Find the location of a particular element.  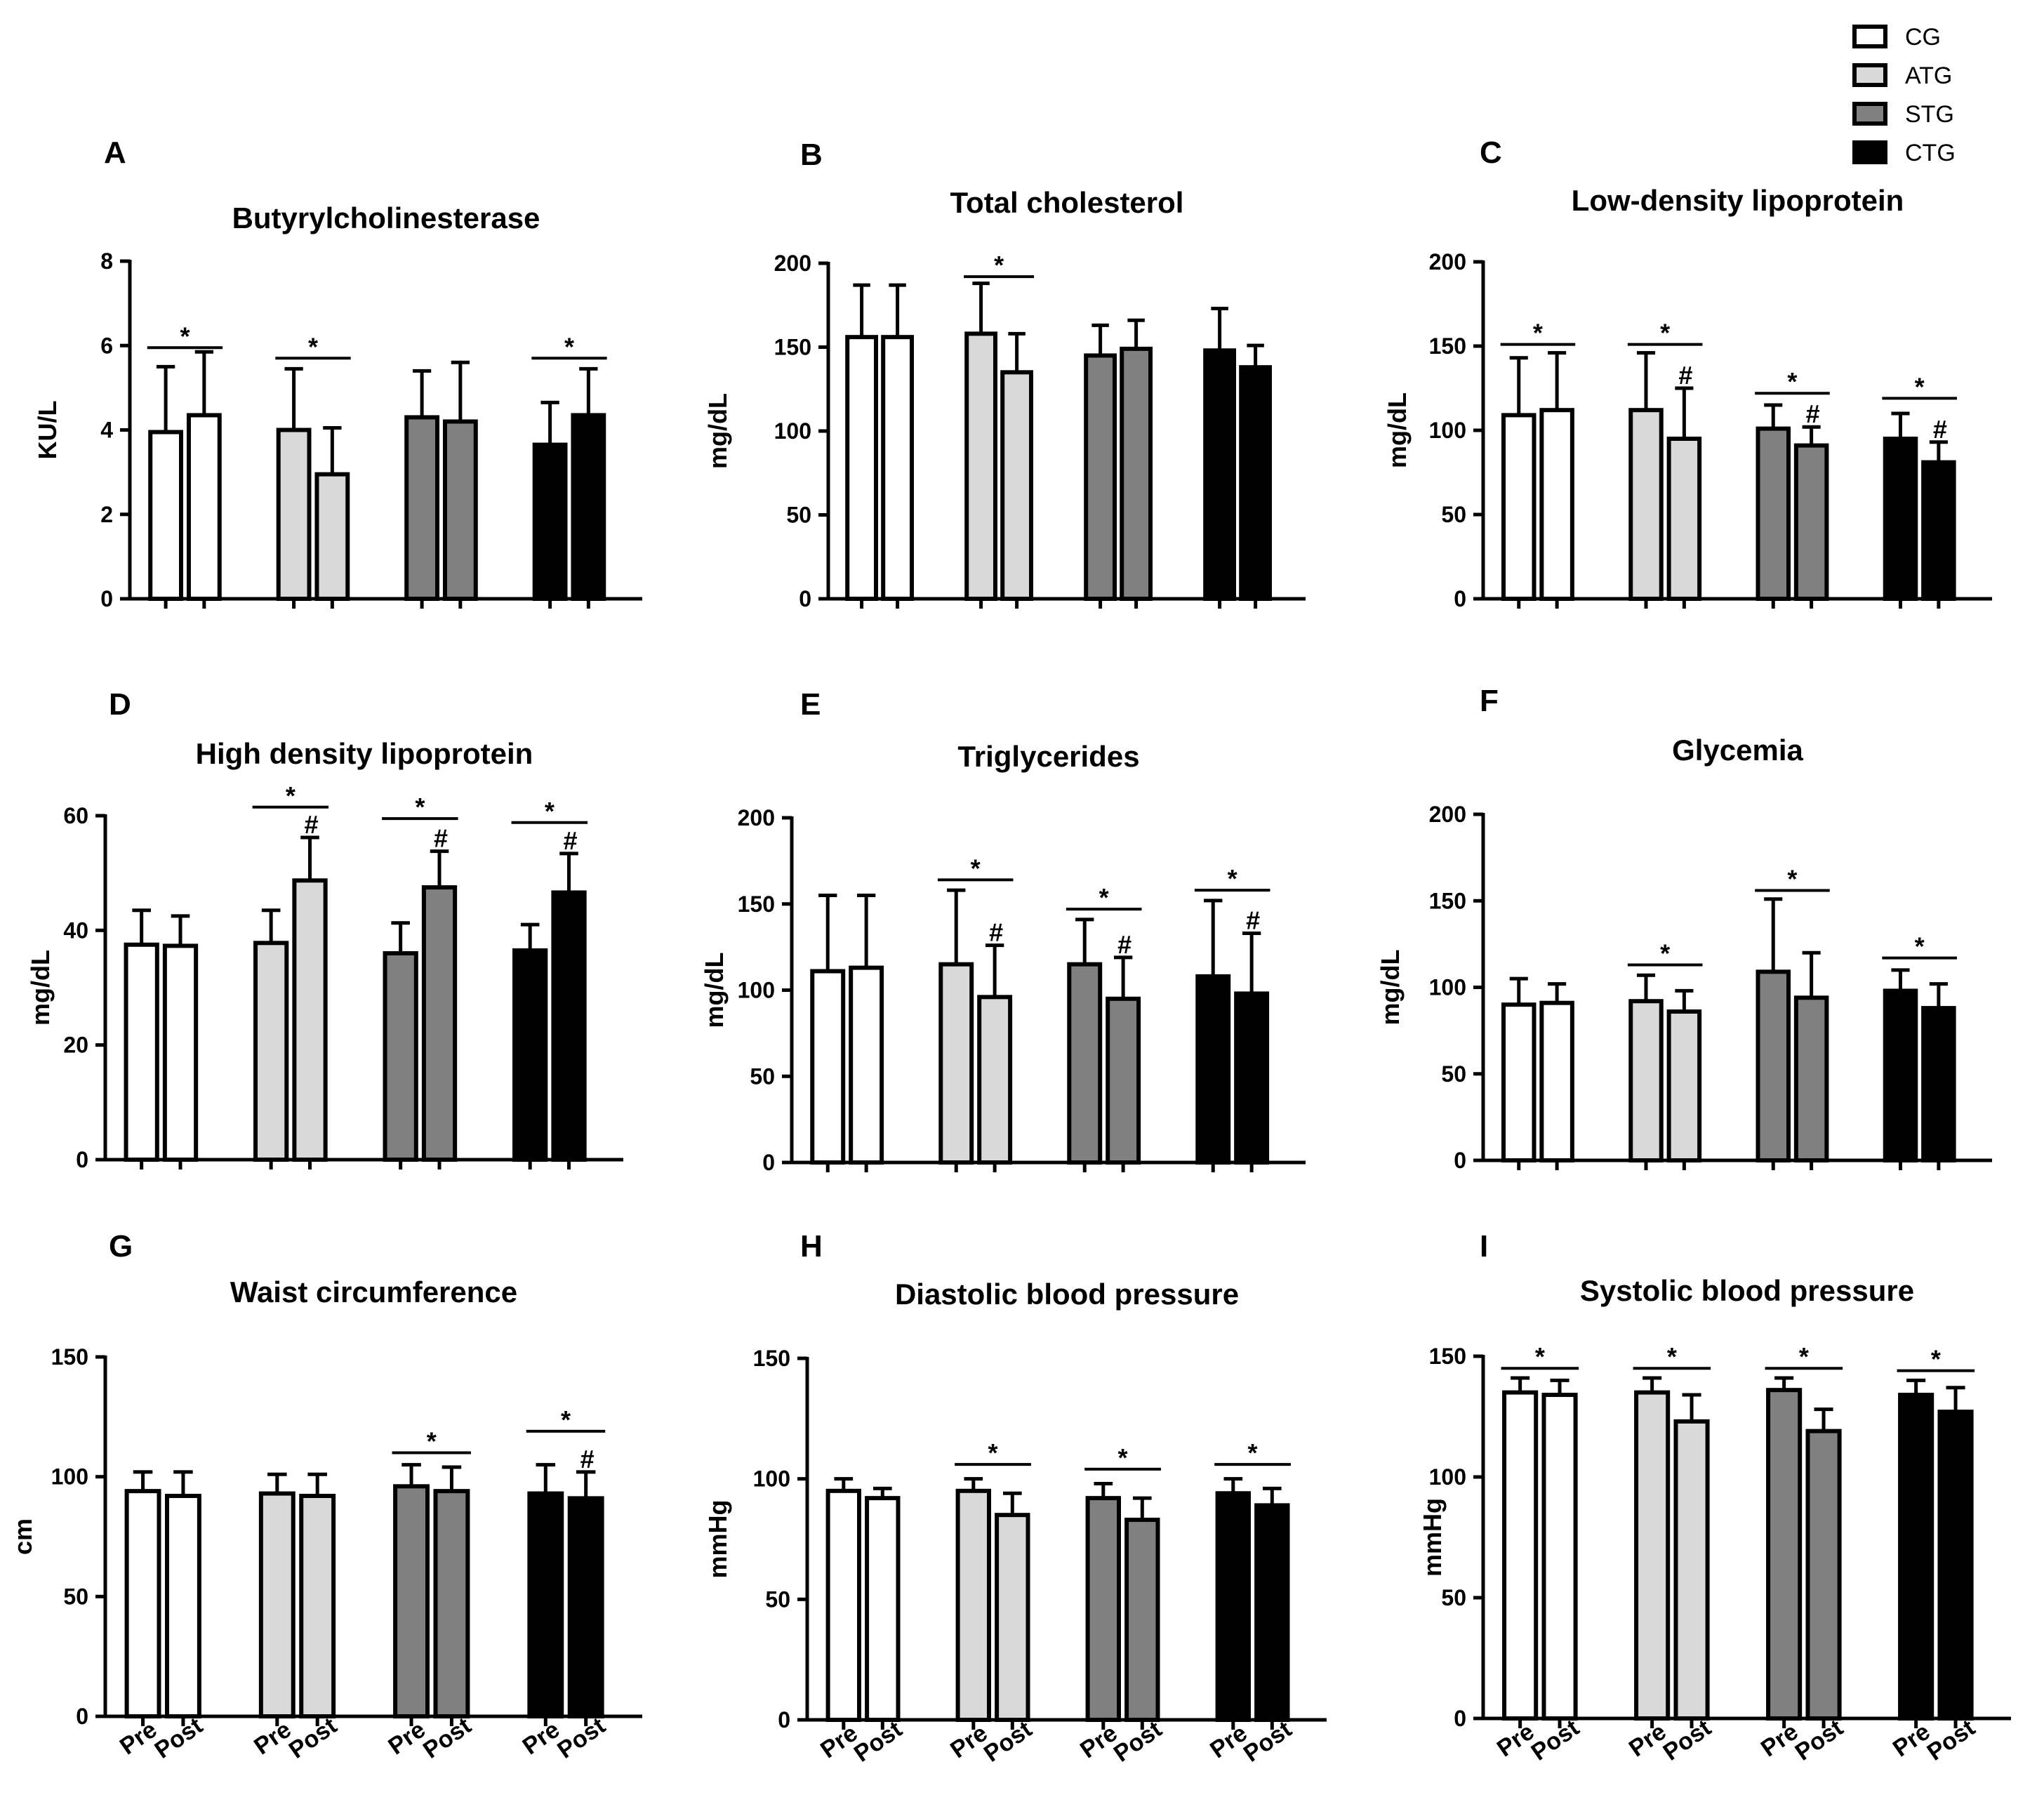

significance-star-e-atg: * is located at coordinates (976, 868).